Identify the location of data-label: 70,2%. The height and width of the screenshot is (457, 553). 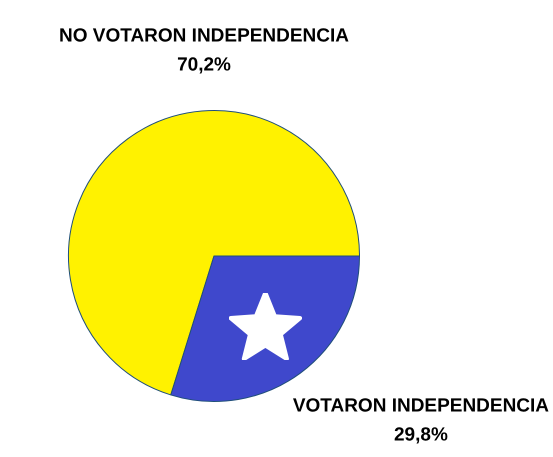
(204, 65).